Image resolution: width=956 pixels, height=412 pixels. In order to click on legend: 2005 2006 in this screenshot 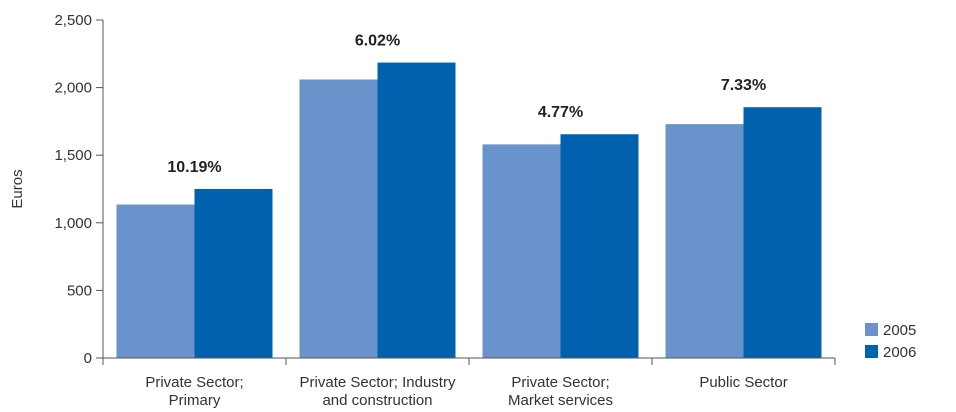, I will do `click(890, 341)`.